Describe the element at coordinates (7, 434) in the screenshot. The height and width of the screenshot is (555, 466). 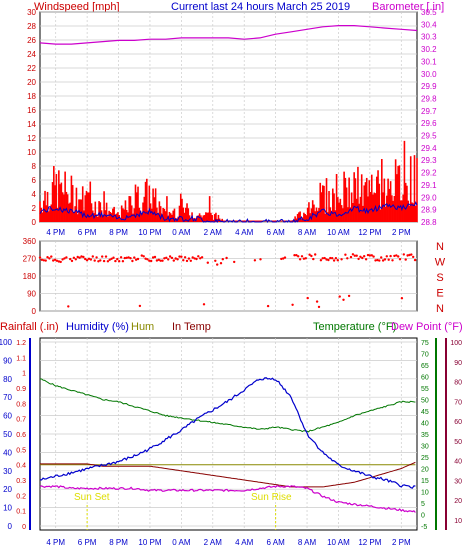
I see `hum-tick-label: 50` at that location.